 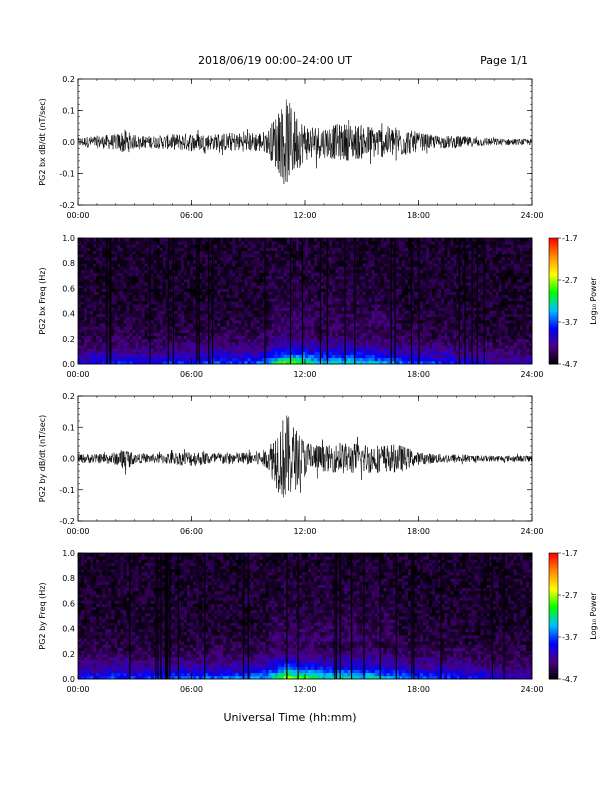 I want to click on page-indicator: Page 1/1, so click(x=504, y=60).